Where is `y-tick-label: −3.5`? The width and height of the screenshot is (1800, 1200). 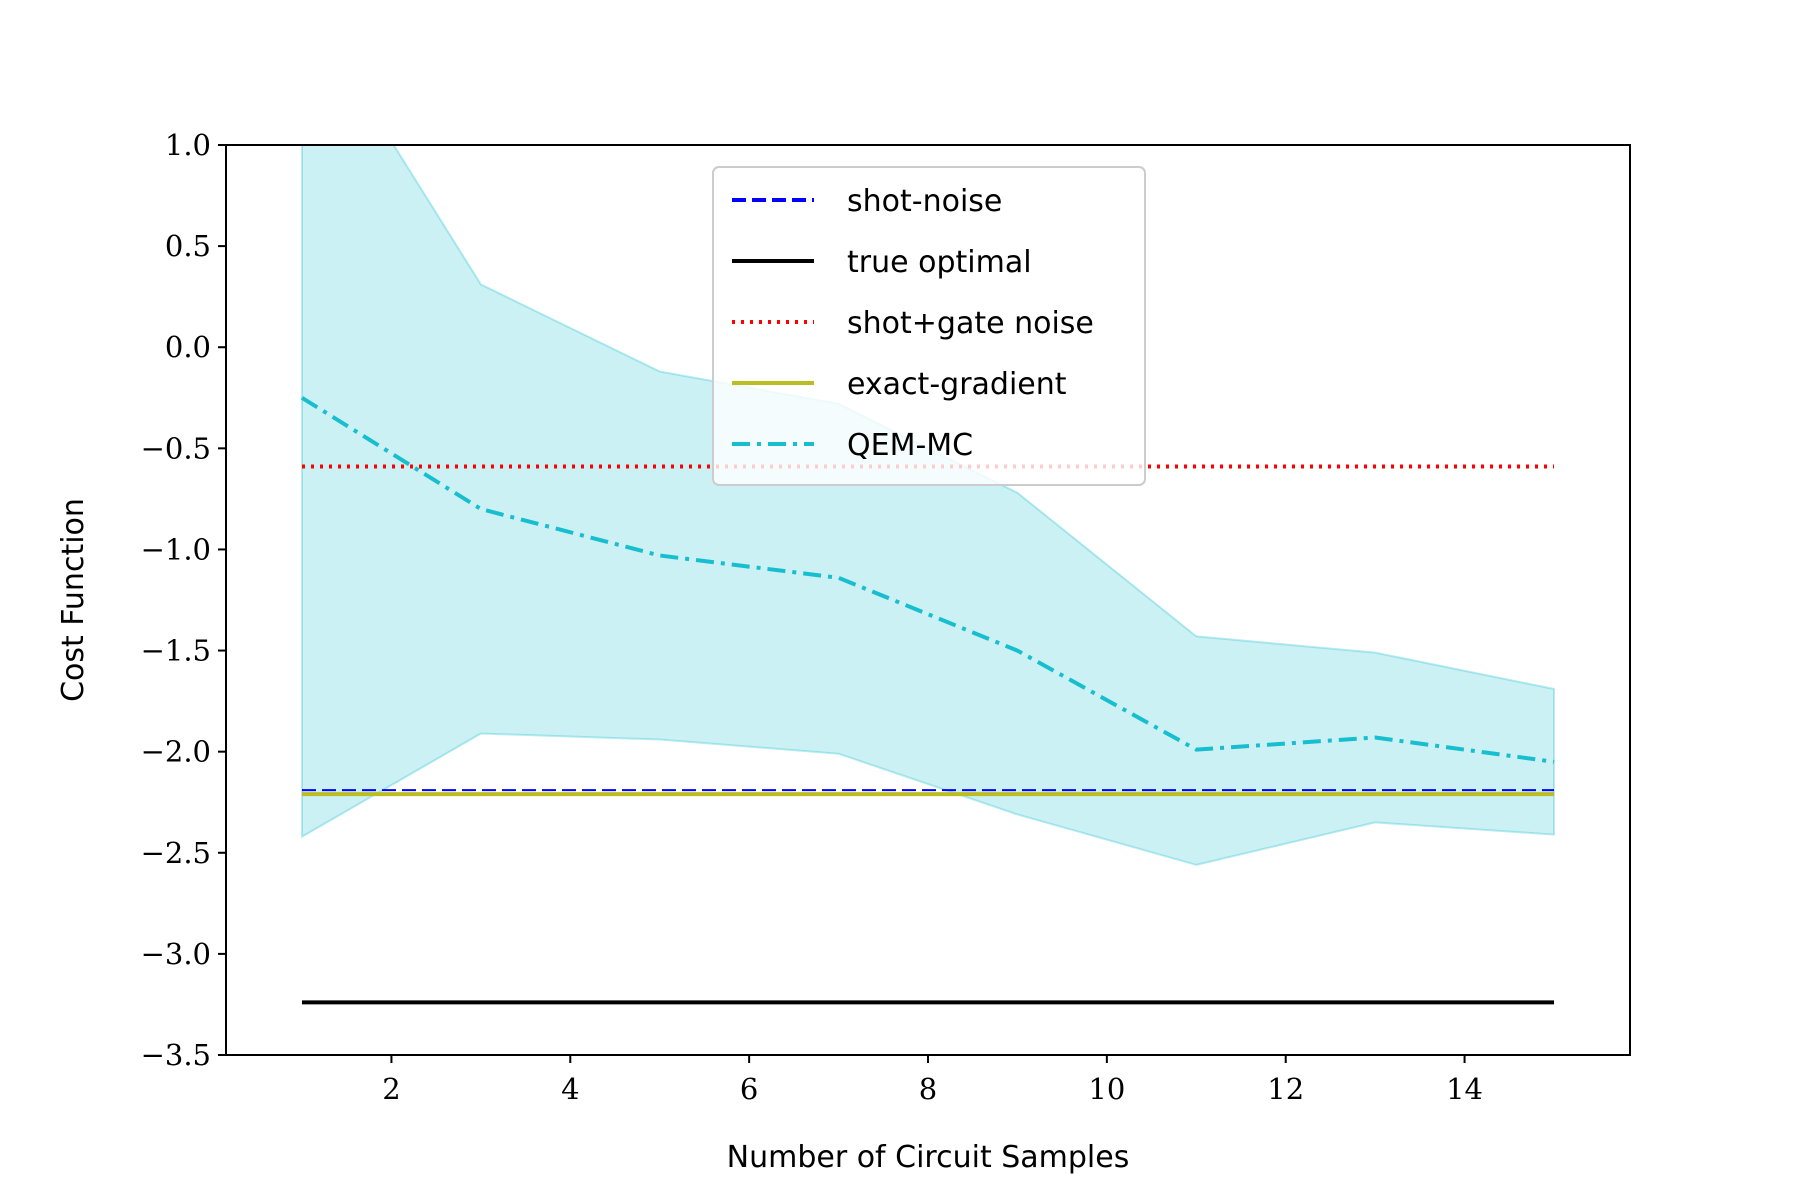
y-tick-label: −3.5 is located at coordinates (176, 1055).